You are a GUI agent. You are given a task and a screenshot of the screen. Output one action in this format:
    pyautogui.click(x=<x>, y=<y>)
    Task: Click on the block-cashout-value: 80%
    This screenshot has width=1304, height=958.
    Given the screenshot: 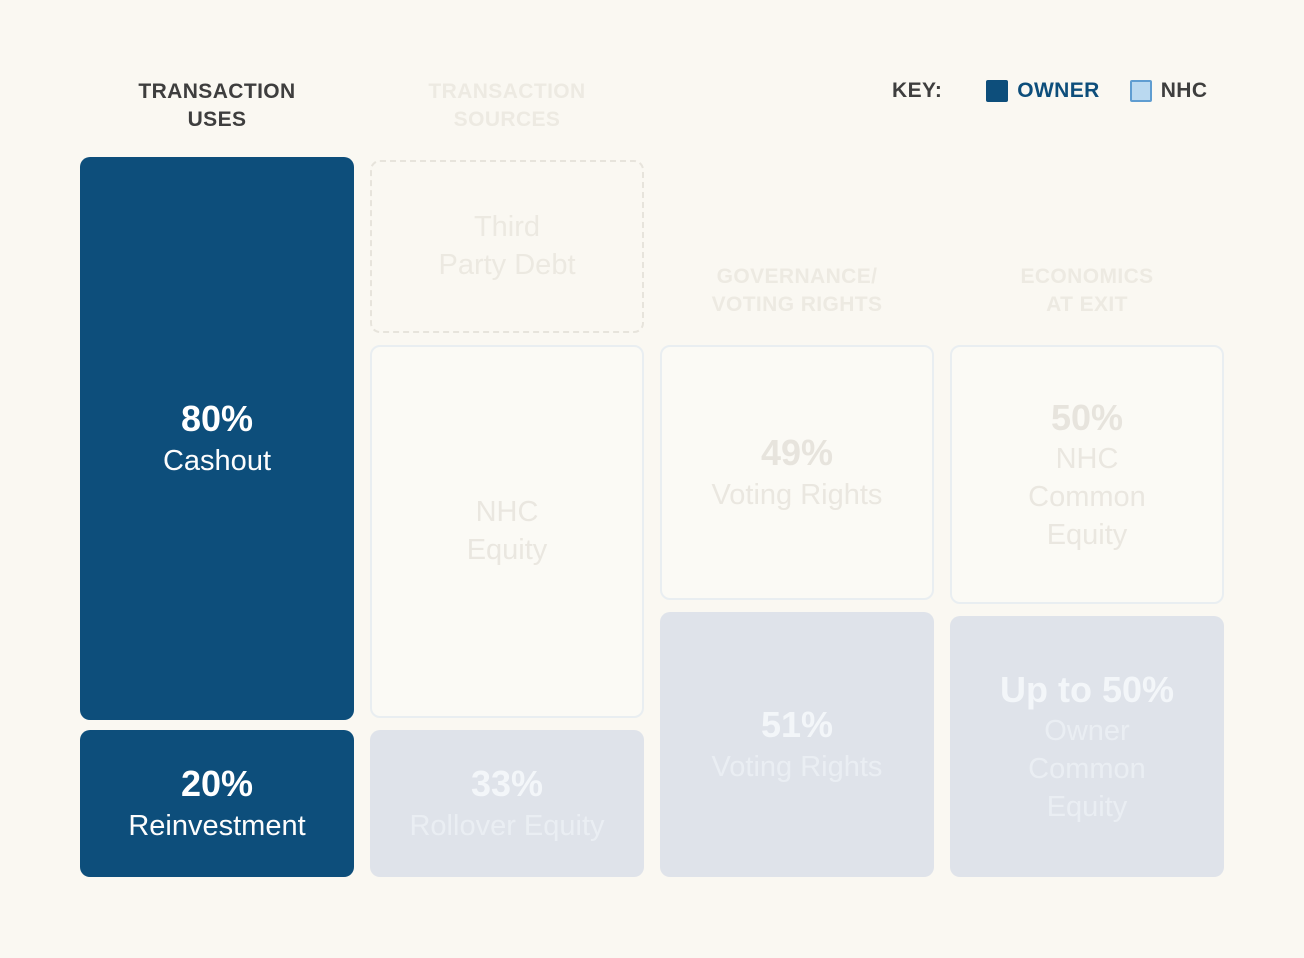 What is the action you would take?
    pyautogui.click(x=217, y=419)
    